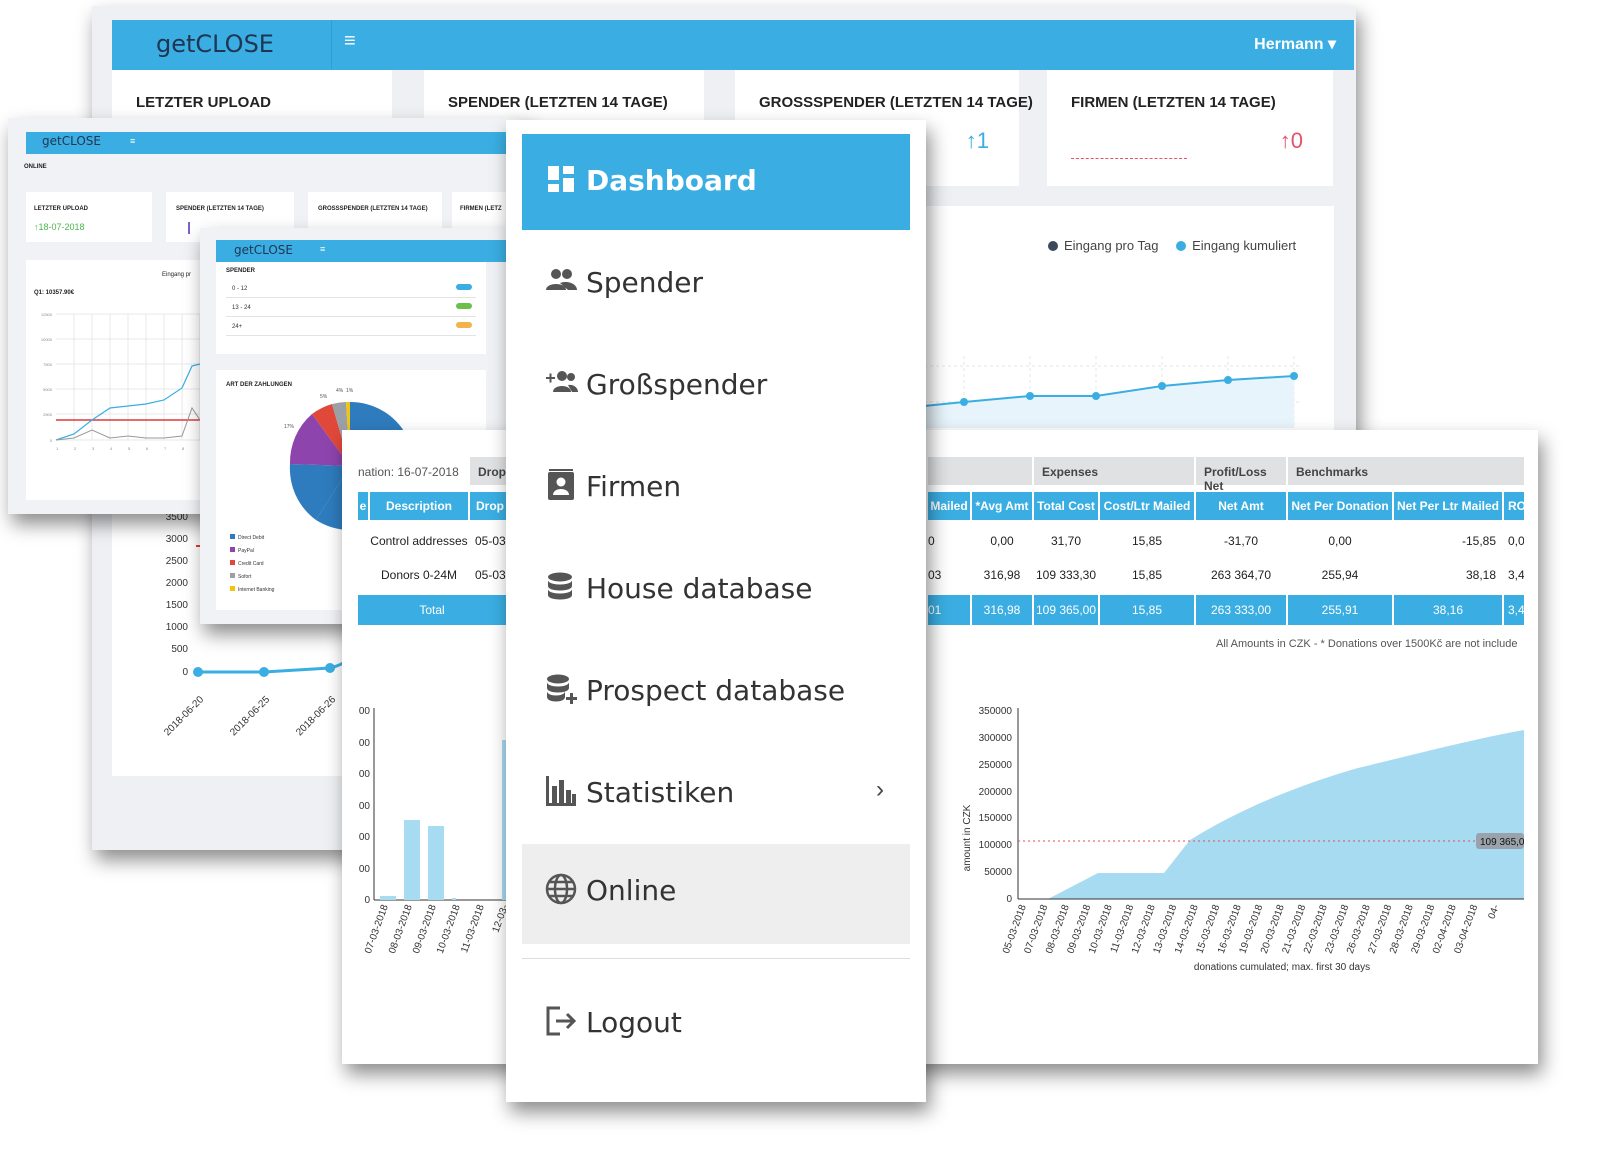 The image size is (1608, 1158). Describe the element at coordinates (716, 894) in the screenshot. I see `sidebar-item-online: Online` at that location.